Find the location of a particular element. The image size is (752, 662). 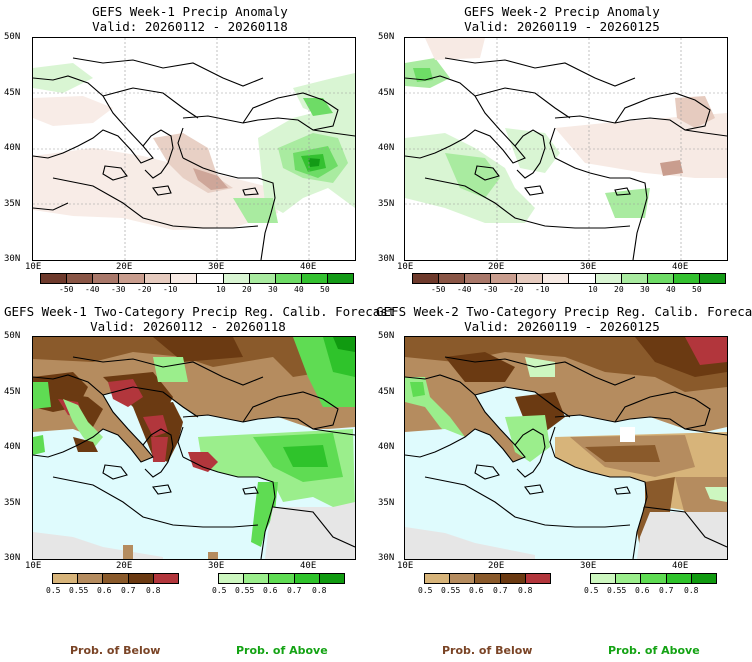

panel4-valid: Valid: 20260119 - 20260125 is located at coordinates (562, 326).